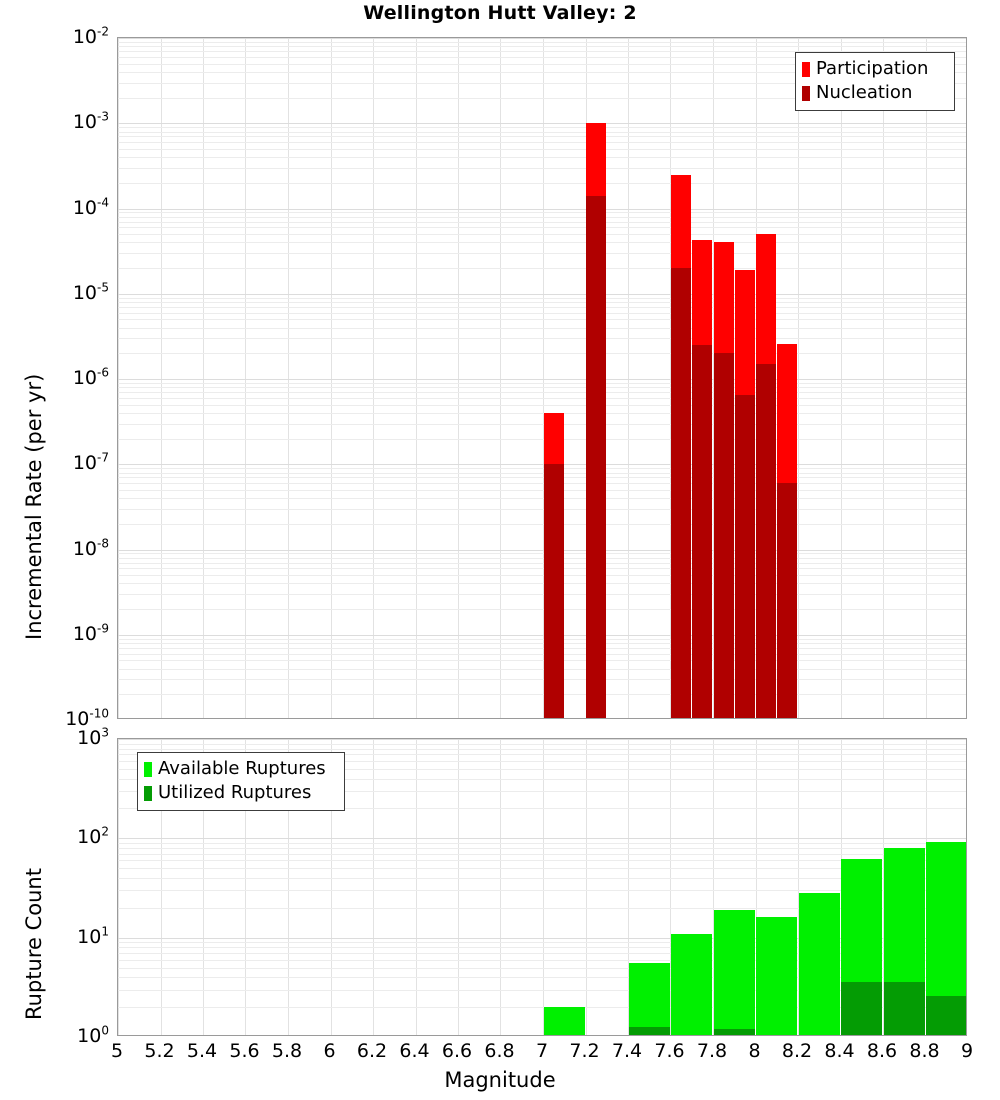 Image resolution: width=1000 pixels, height=1100 pixels. Describe the element at coordinates (90, 121) in the screenshot. I see `y-axis-tick-label: 10⁻³` at that location.